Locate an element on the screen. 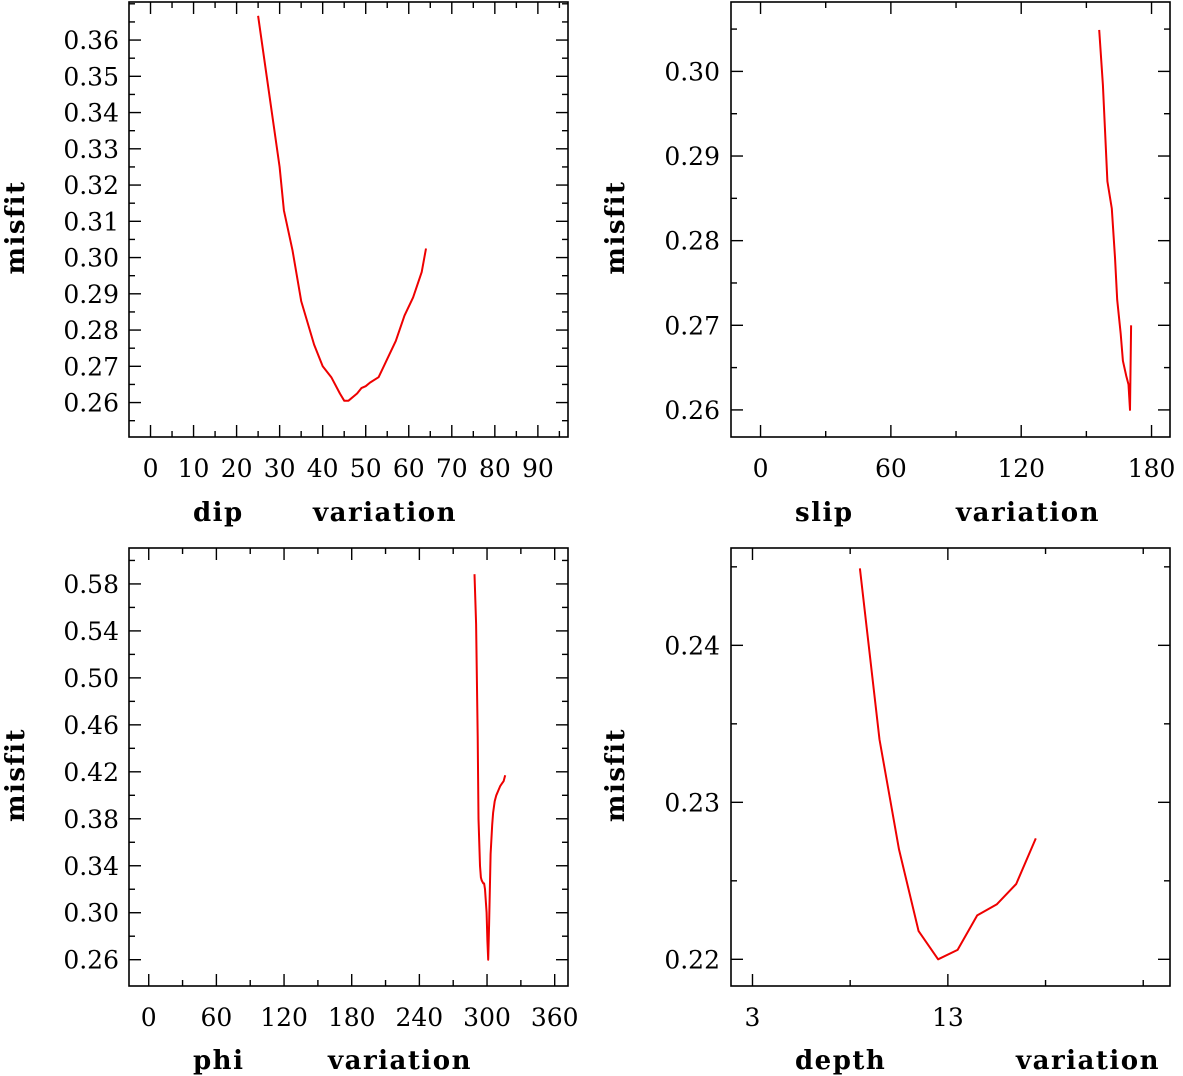  series-line-slip is located at coordinates (1115, 220).